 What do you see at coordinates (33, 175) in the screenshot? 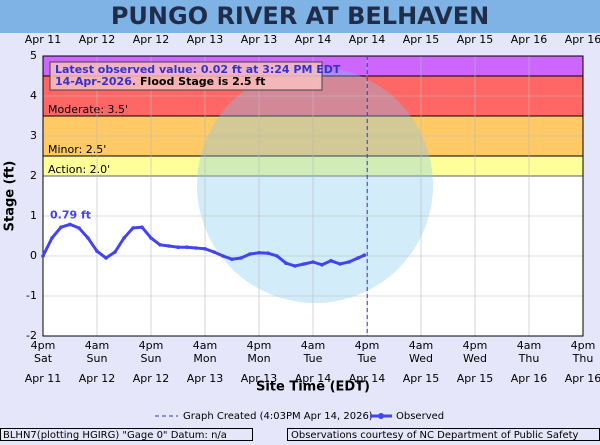
I see `y-tick-label: 2` at bounding box center [33, 175].